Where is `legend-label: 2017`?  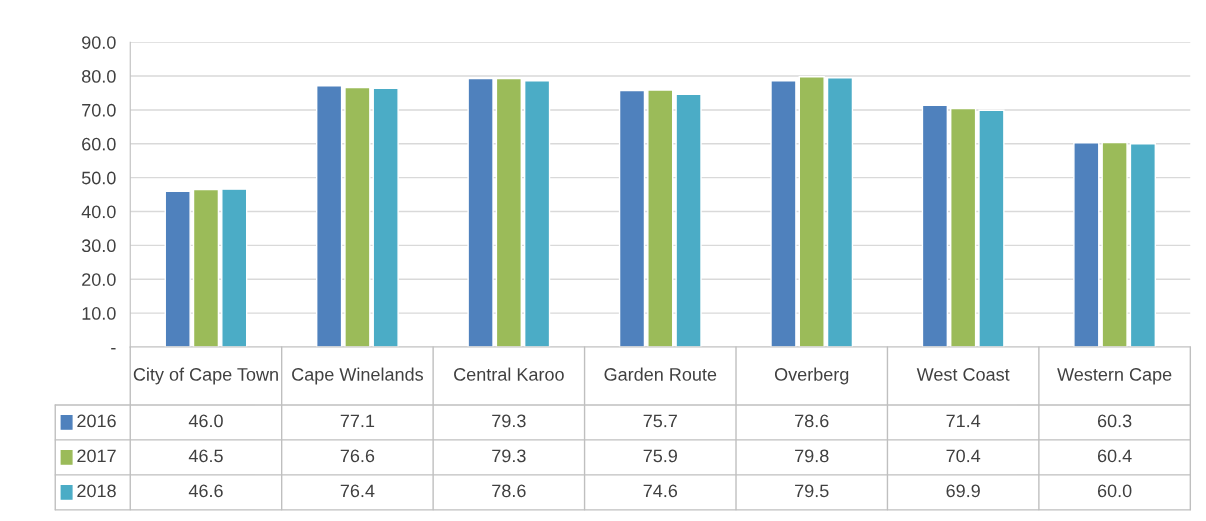
legend-label: 2017 is located at coordinates (96, 456).